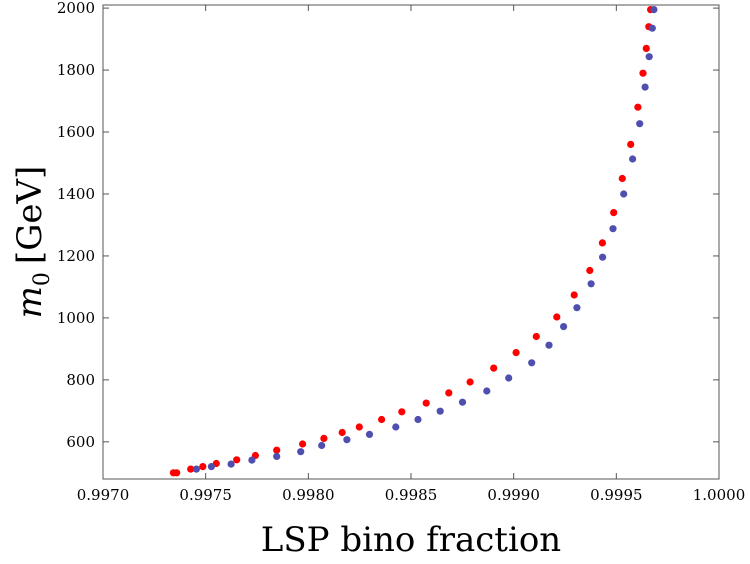 This screenshot has height=564, width=750. I want to click on y-tick-label: 1200, so click(76, 256).